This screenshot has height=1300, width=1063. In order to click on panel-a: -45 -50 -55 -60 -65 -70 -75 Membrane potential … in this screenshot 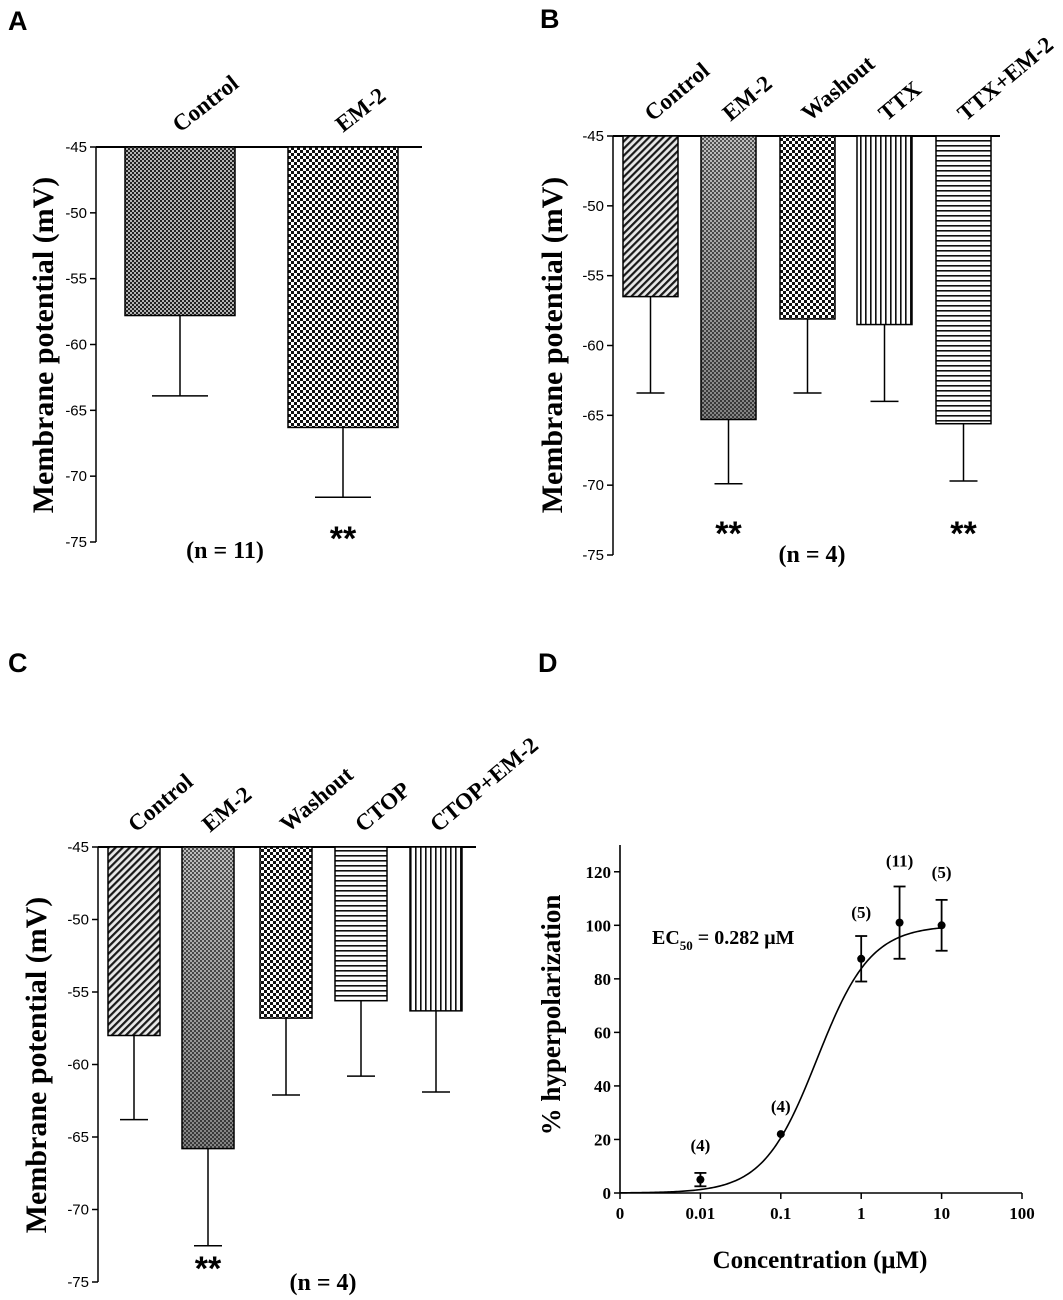, I will do `click(224, 317)`.